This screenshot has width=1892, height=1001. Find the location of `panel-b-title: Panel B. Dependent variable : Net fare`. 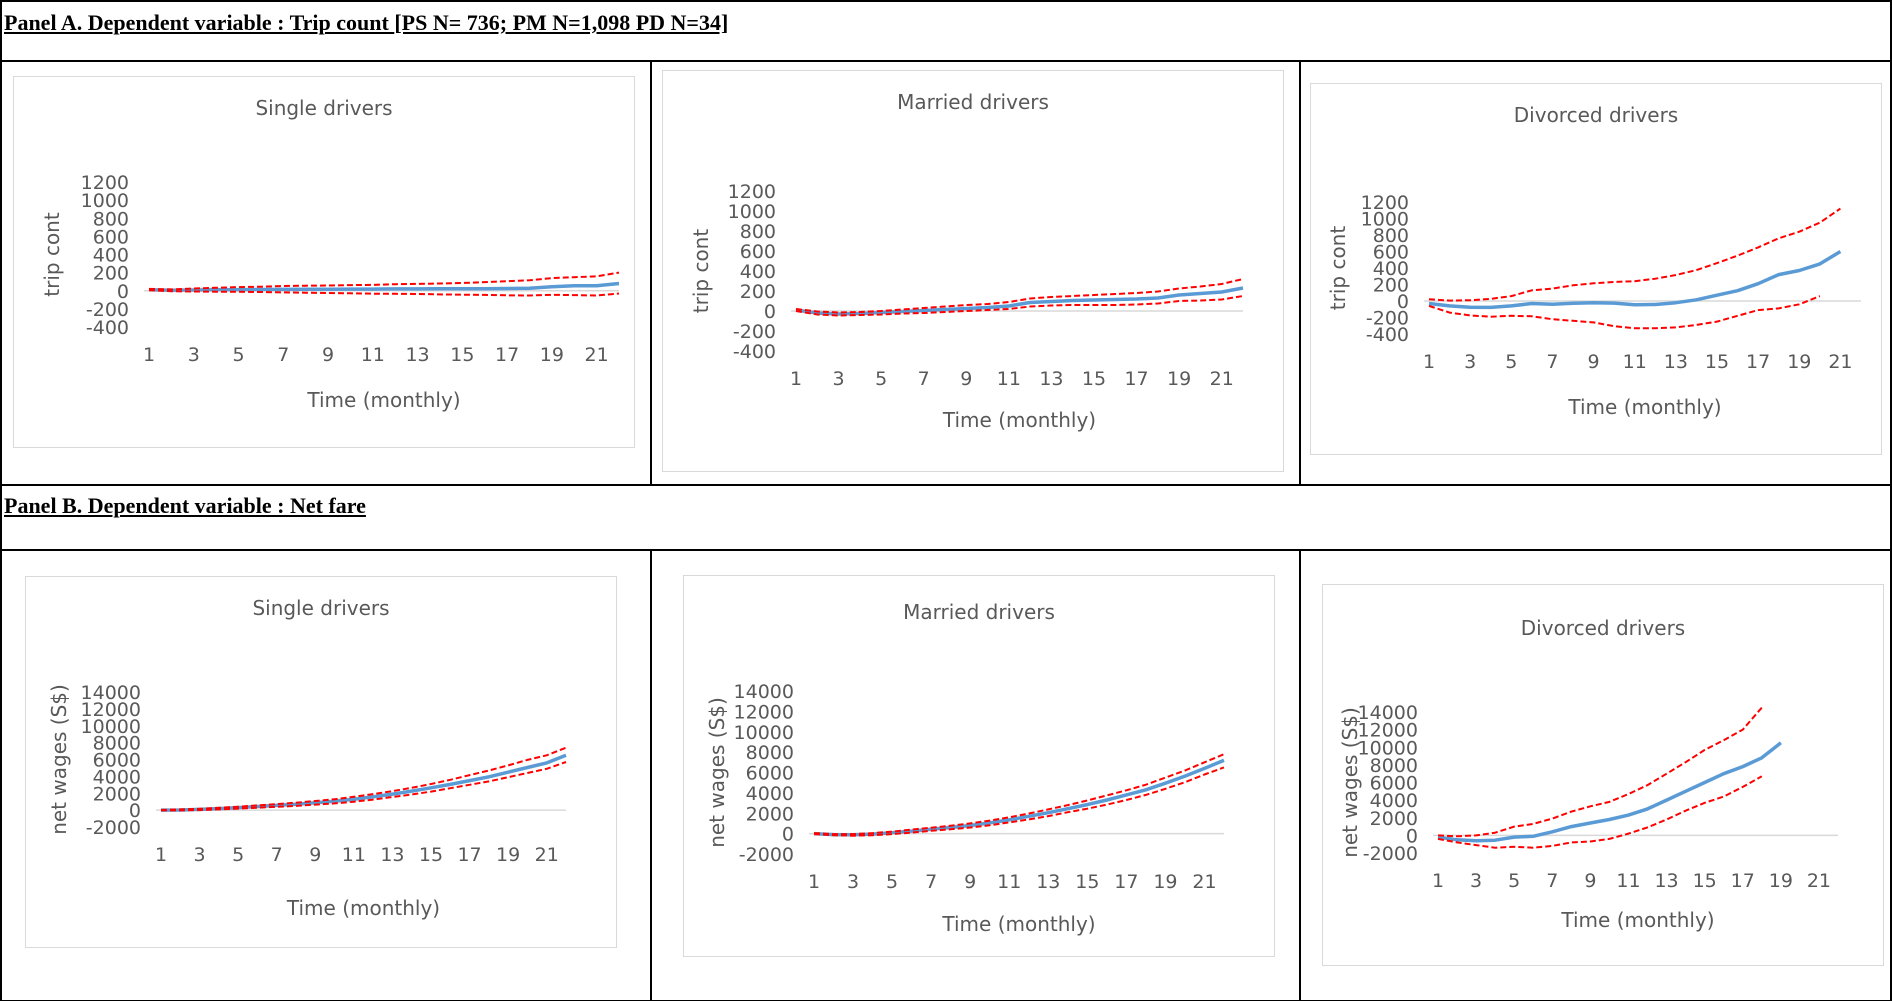

panel-b-title: Panel B. Dependent variable : Net fare is located at coordinates (185, 506).